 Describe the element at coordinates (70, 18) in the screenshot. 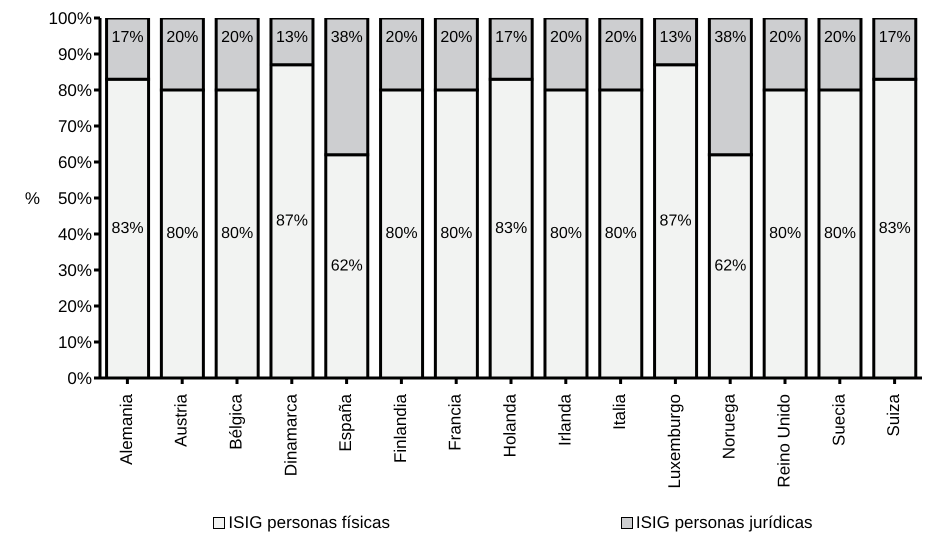

I see `y-tick-label: 100%` at that location.